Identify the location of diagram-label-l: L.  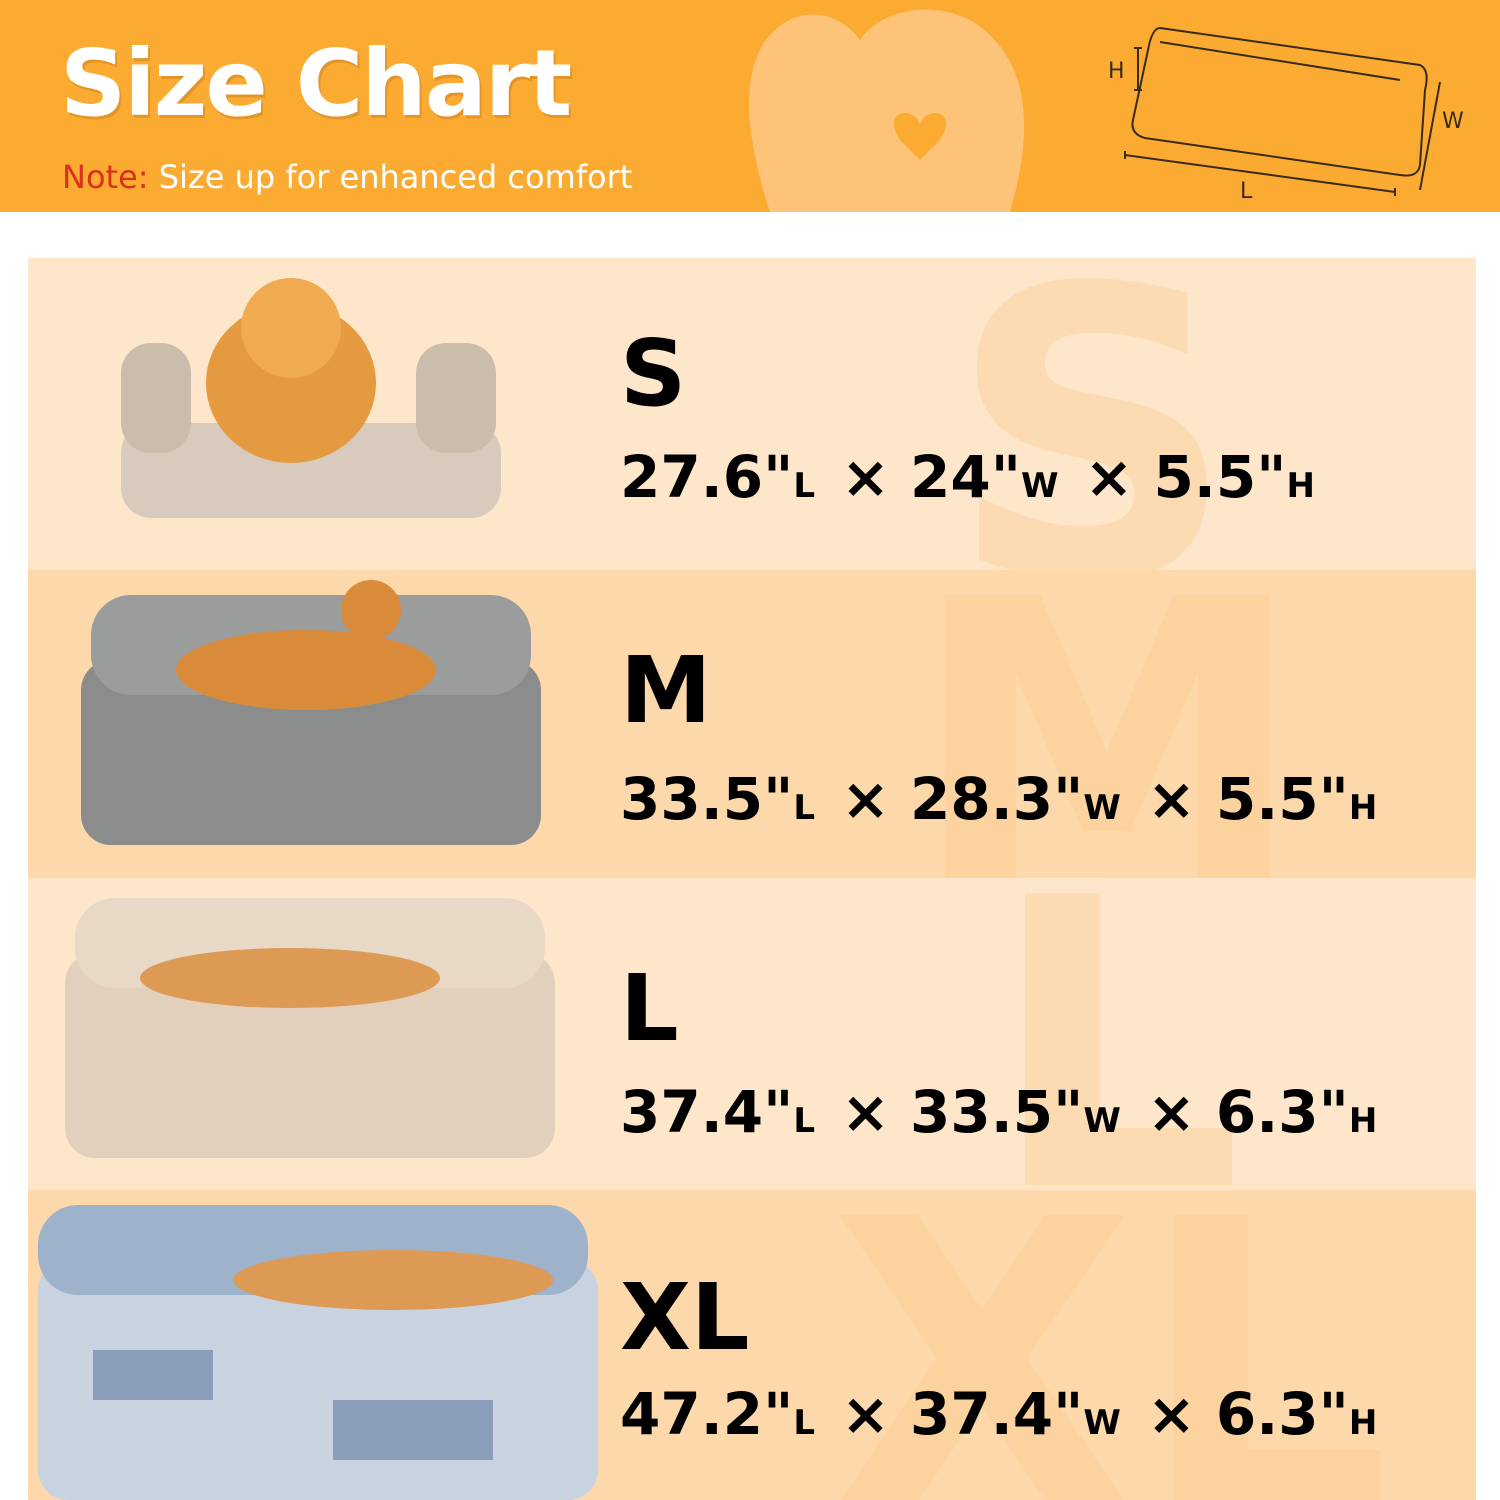
(1246, 191).